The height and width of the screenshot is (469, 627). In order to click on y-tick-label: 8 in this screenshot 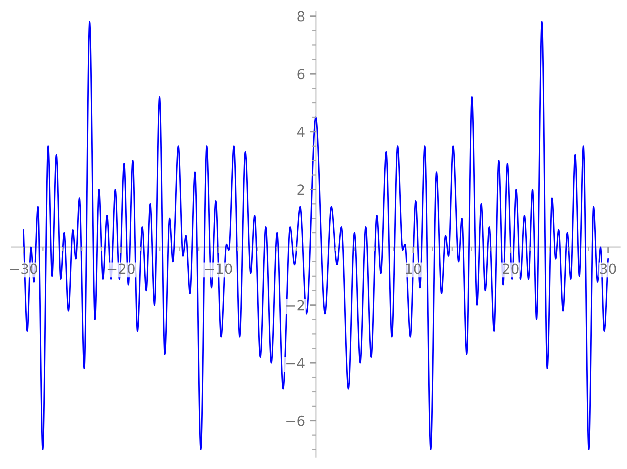, I will do `click(301, 16)`.